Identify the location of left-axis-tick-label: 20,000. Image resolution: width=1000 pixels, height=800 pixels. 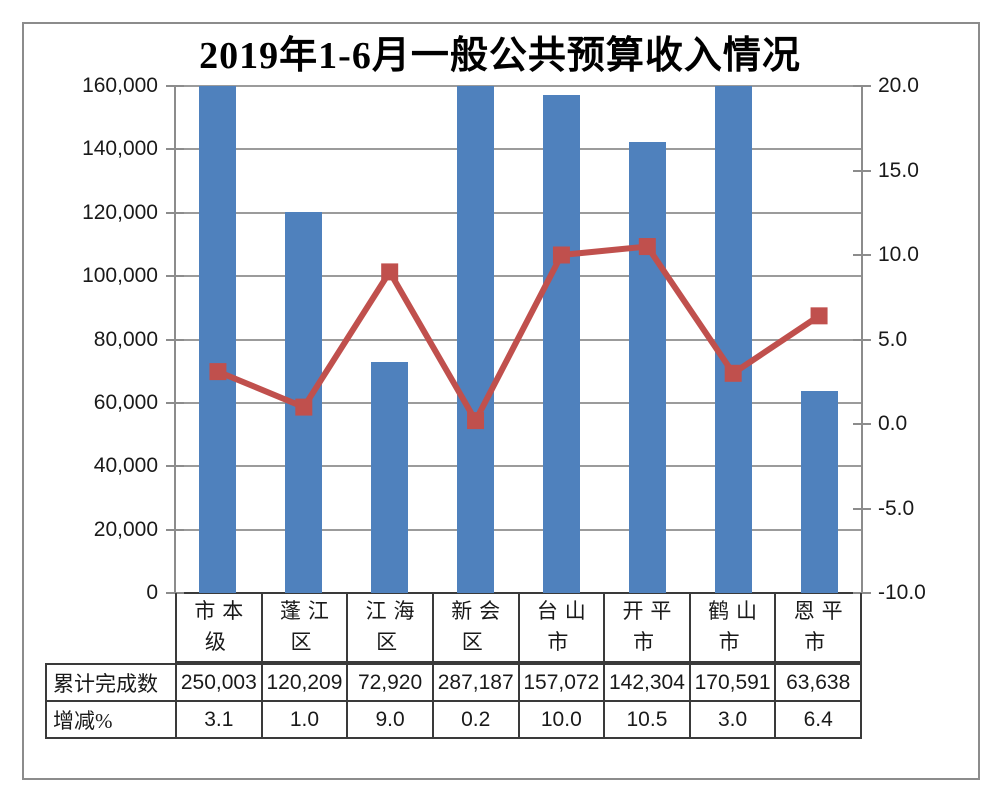
(125, 529).